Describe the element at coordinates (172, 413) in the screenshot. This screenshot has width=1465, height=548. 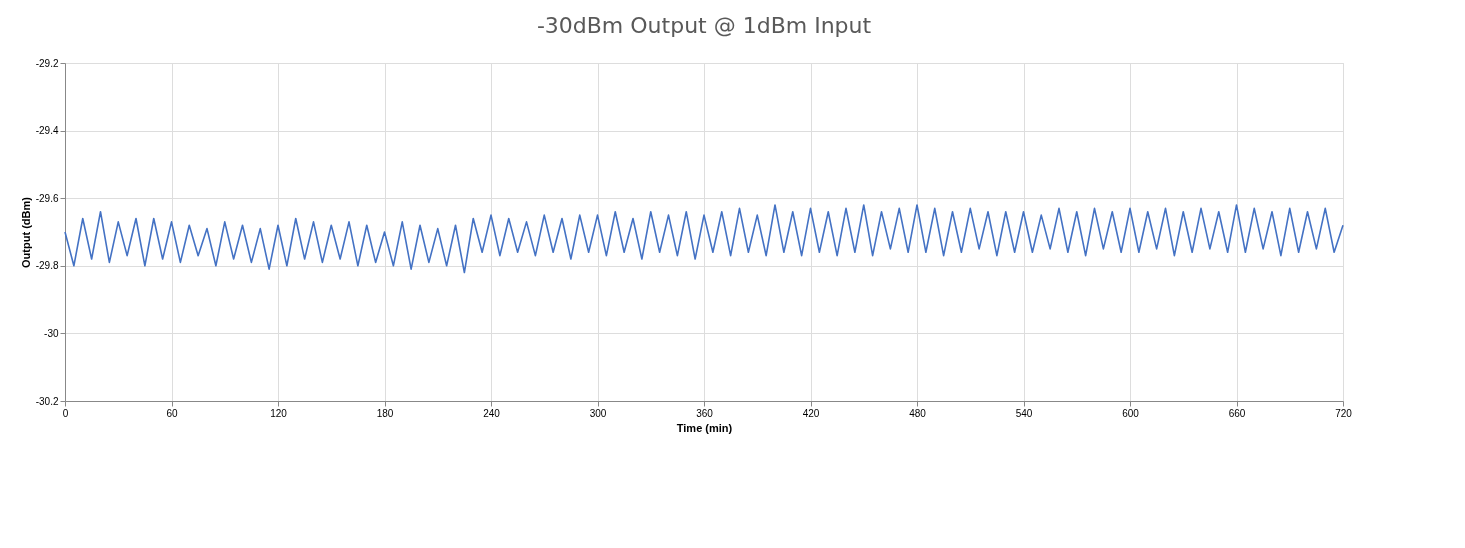
I see `x-tick-label: 60` at that location.